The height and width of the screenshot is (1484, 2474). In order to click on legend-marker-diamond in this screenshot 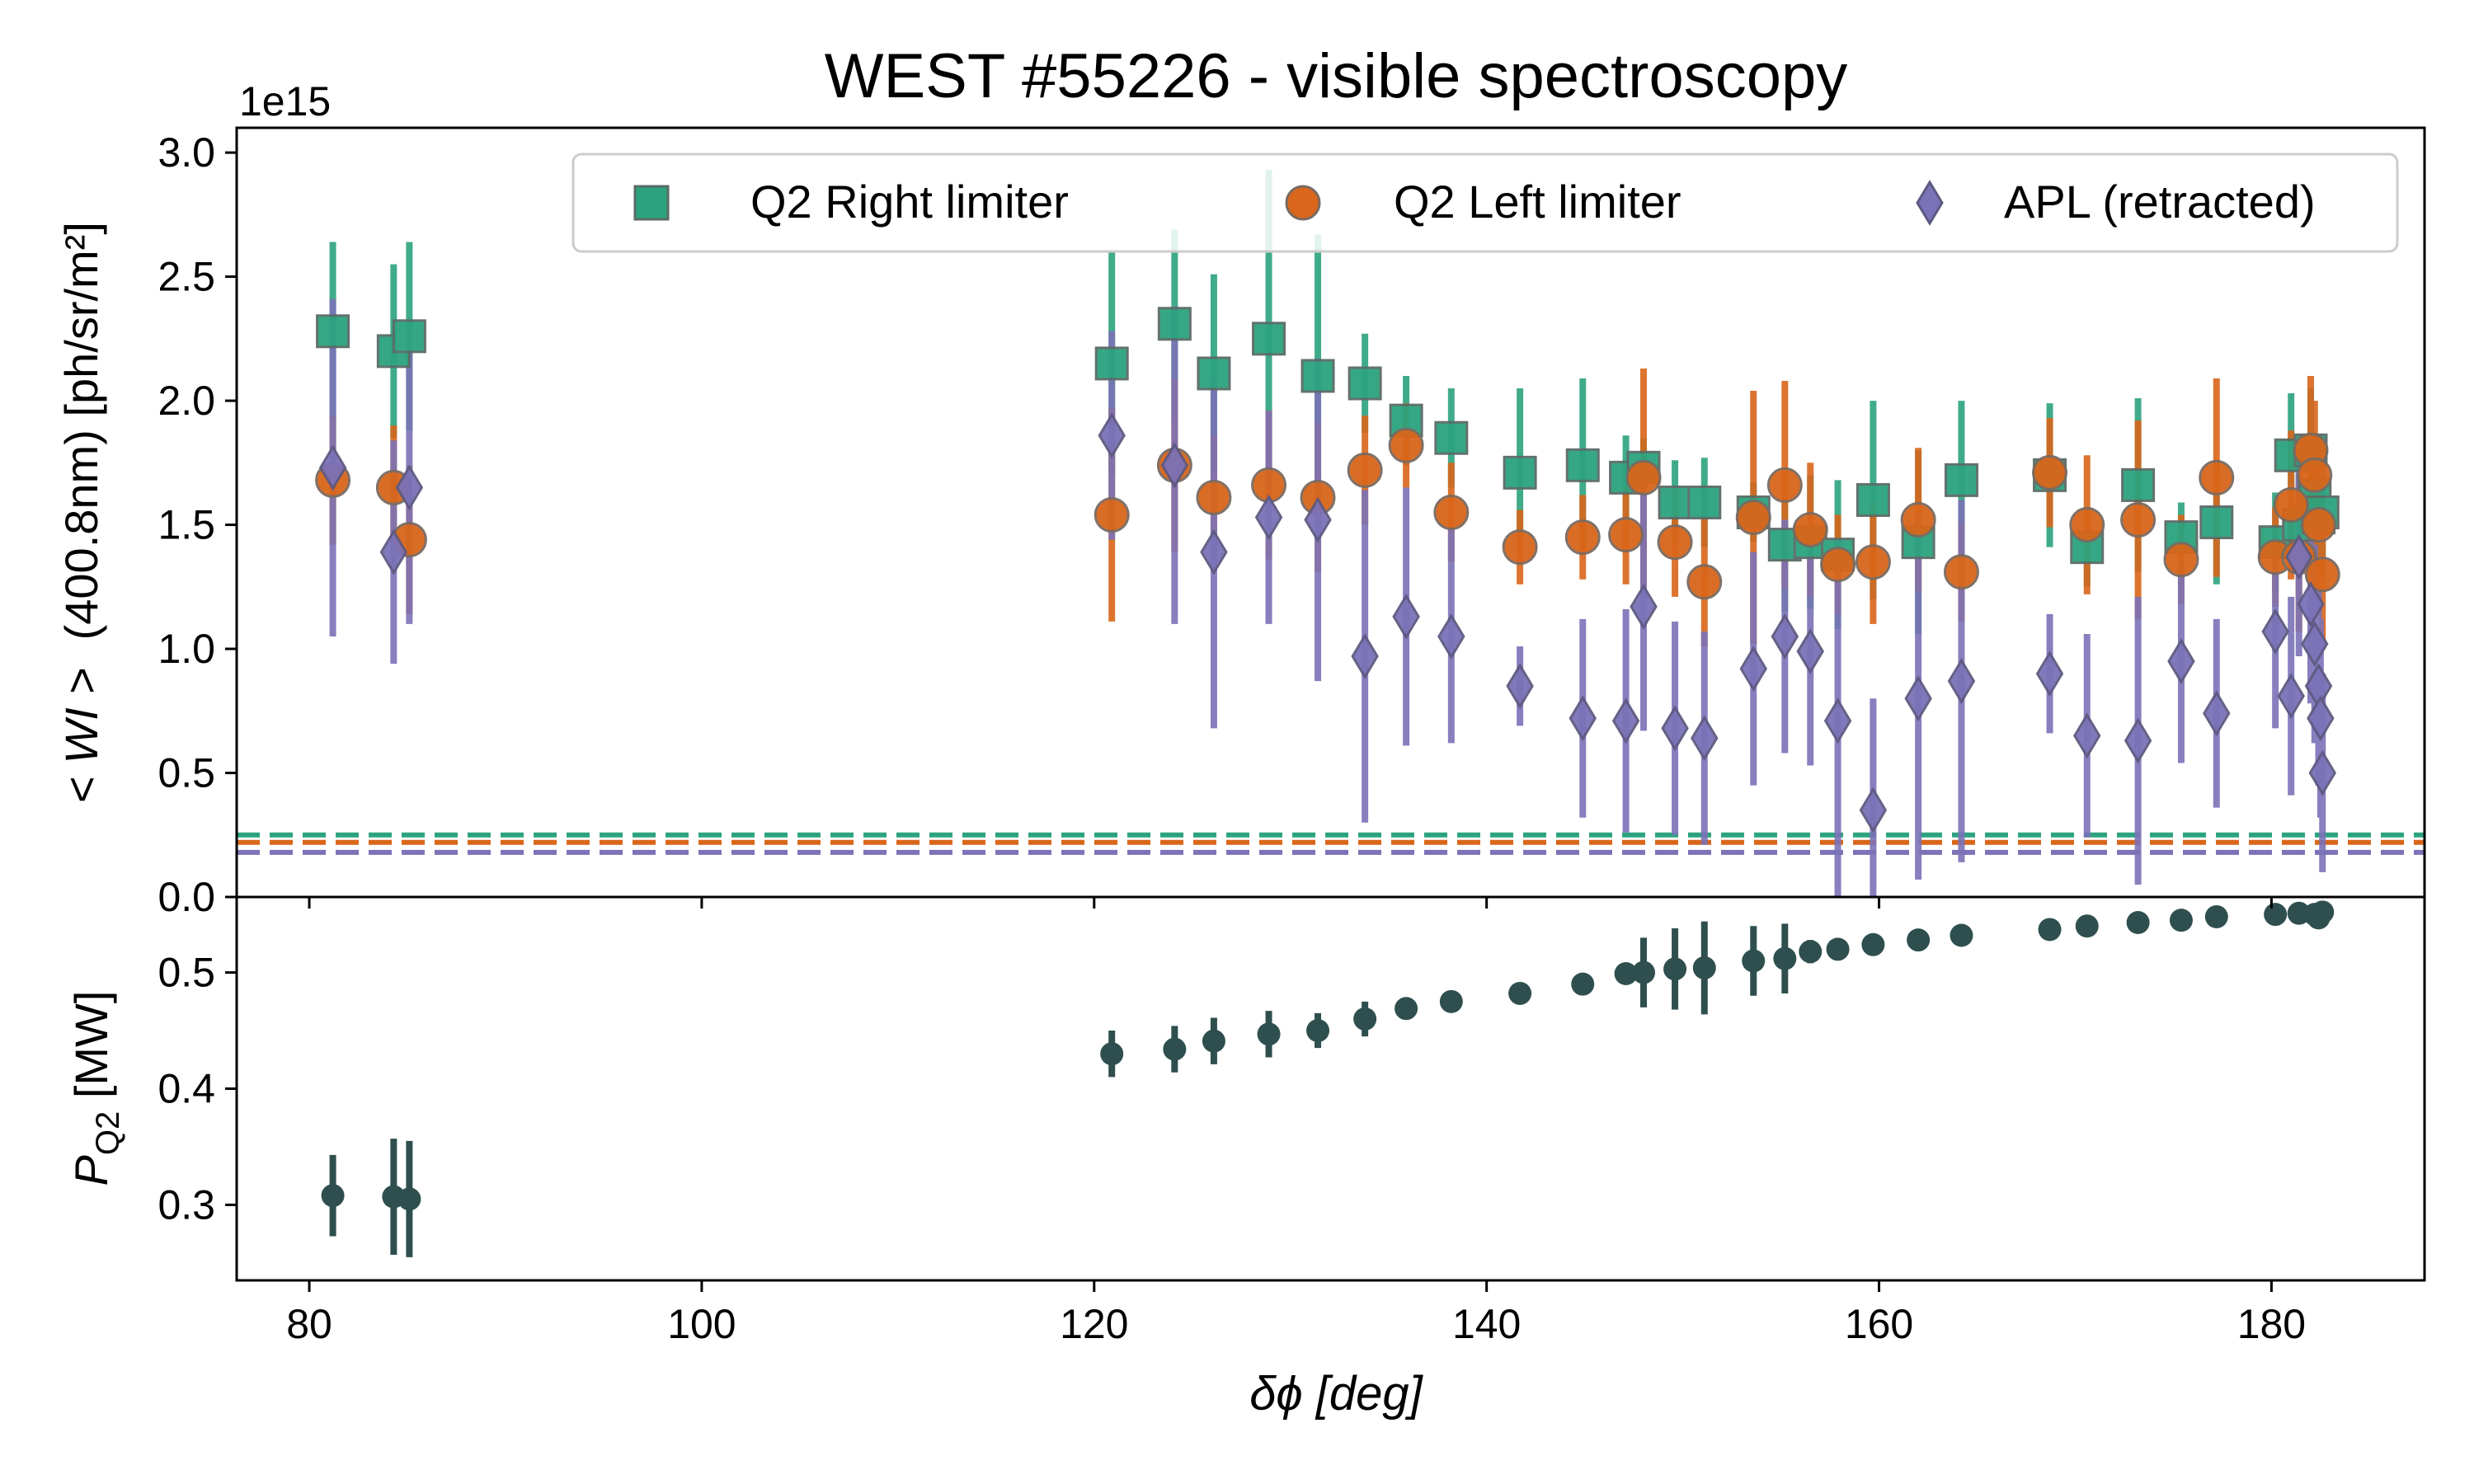, I will do `click(1930, 203)`.